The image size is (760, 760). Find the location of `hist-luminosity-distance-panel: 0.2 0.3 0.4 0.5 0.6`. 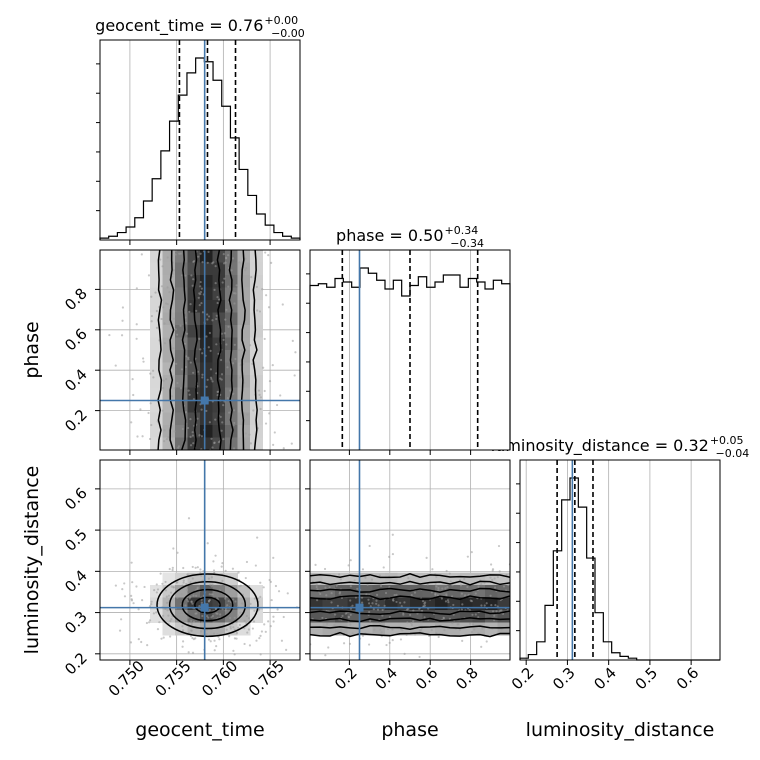

hist-luminosity-distance-panel: 0.2 0.3 0.4 0.5 0.6 is located at coordinates (614, 576).